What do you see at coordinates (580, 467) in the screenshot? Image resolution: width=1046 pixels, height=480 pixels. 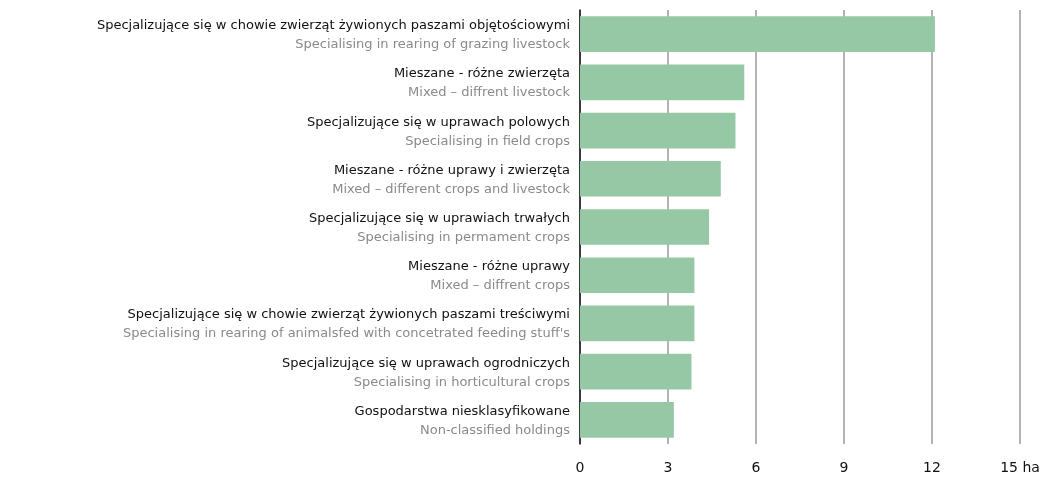 I see `x-tick-label: 0` at bounding box center [580, 467].